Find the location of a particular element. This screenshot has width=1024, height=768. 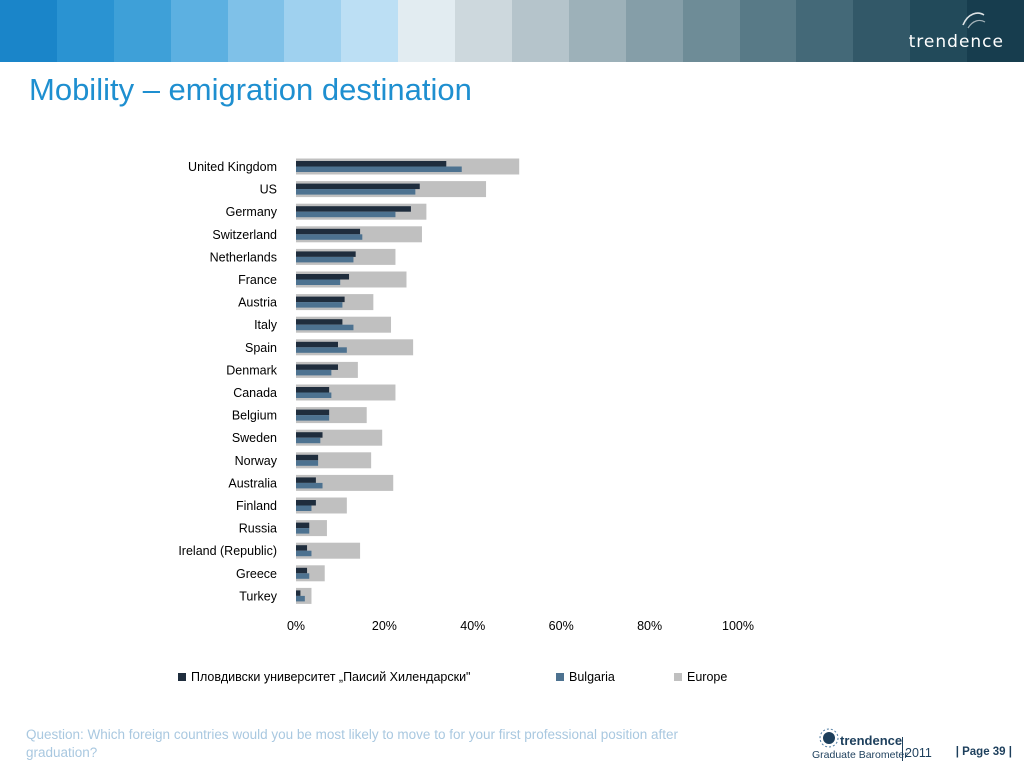

category-label: United Kingdom is located at coordinates (232, 167).